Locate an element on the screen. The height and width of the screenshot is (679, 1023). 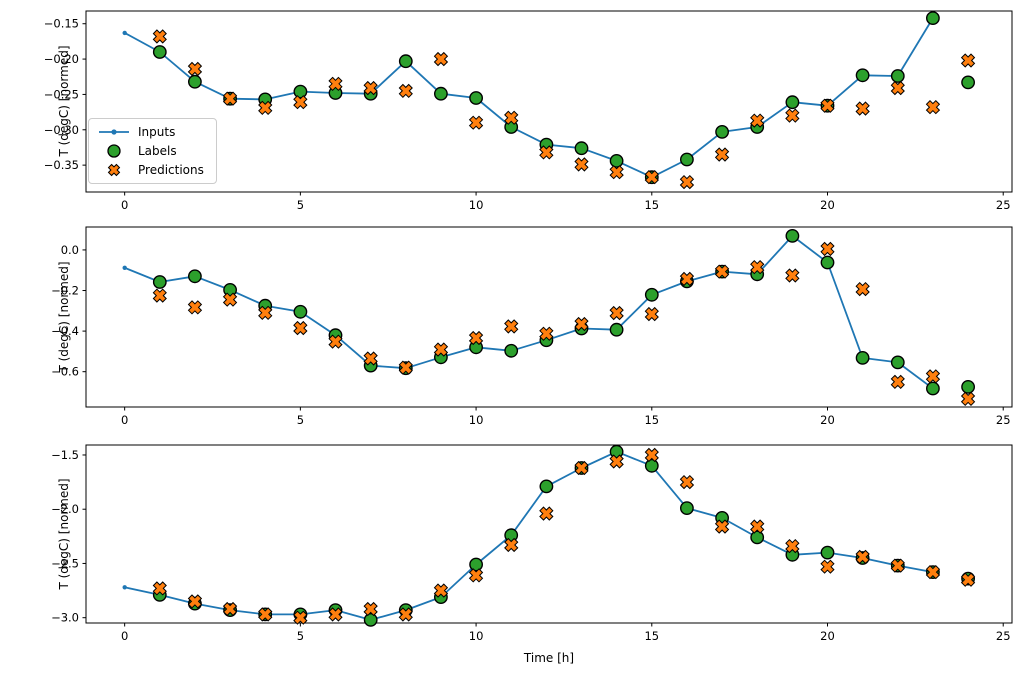
x-tick-label: 5 is located at coordinates (300, 205).